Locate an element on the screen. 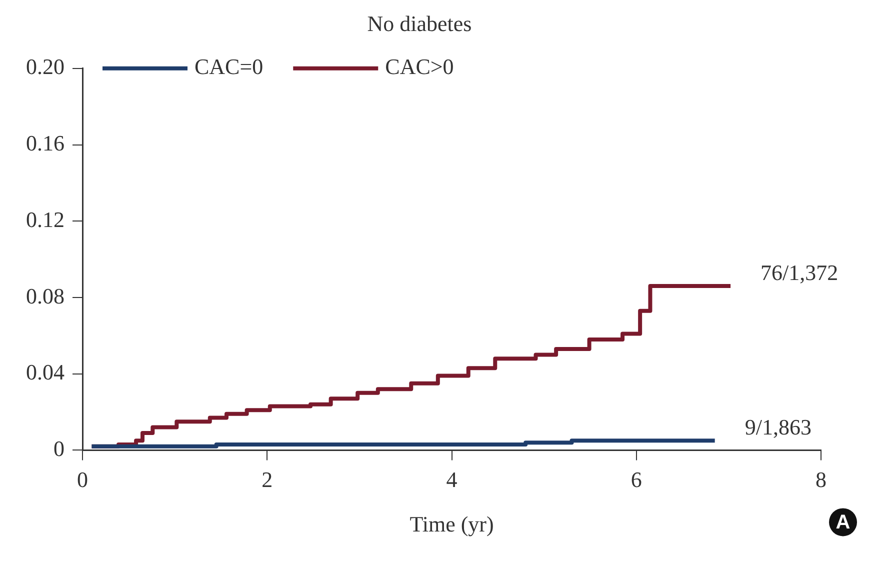 The image size is (877, 561). x-tick-label: 8 is located at coordinates (821, 479).